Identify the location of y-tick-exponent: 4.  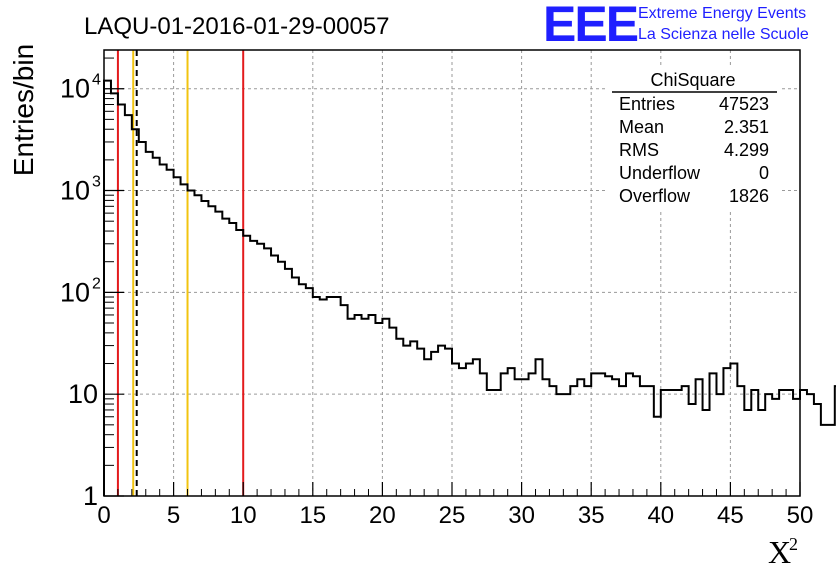
(96, 80).